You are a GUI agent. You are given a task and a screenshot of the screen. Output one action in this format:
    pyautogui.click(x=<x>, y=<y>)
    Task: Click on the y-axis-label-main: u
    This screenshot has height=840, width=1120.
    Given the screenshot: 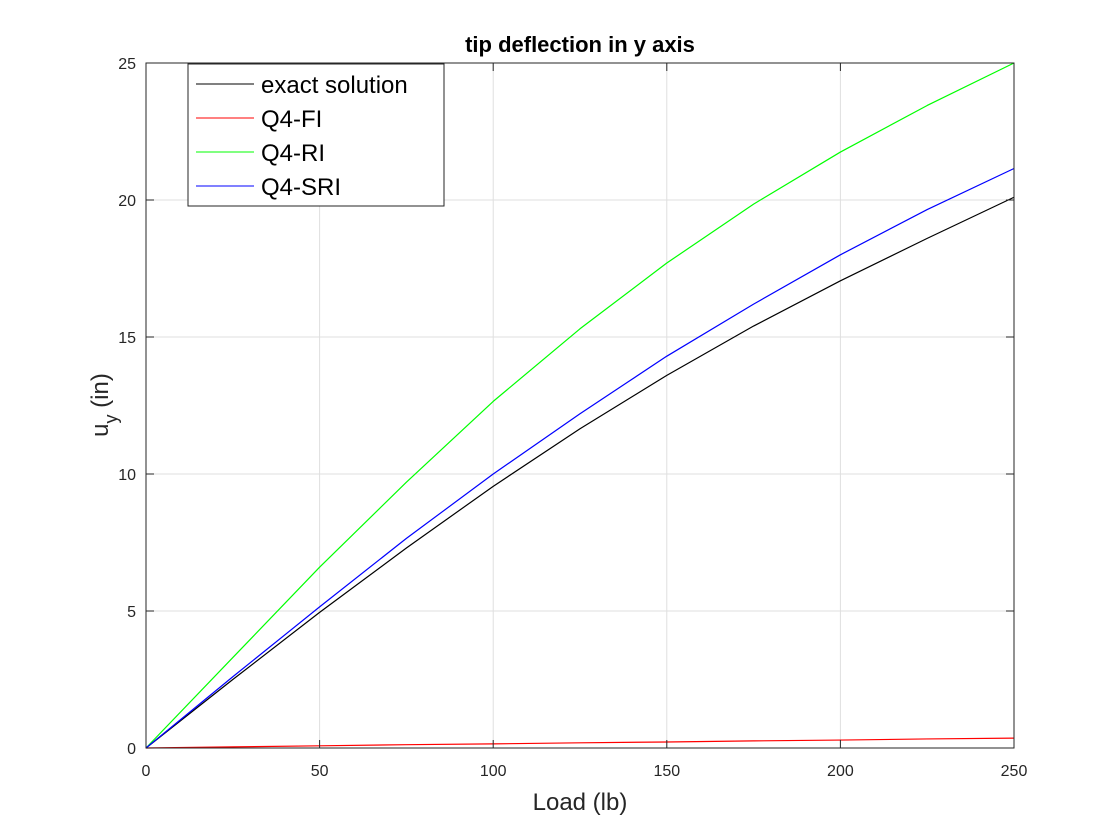 What is the action you would take?
    pyautogui.click(x=100, y=429)
    